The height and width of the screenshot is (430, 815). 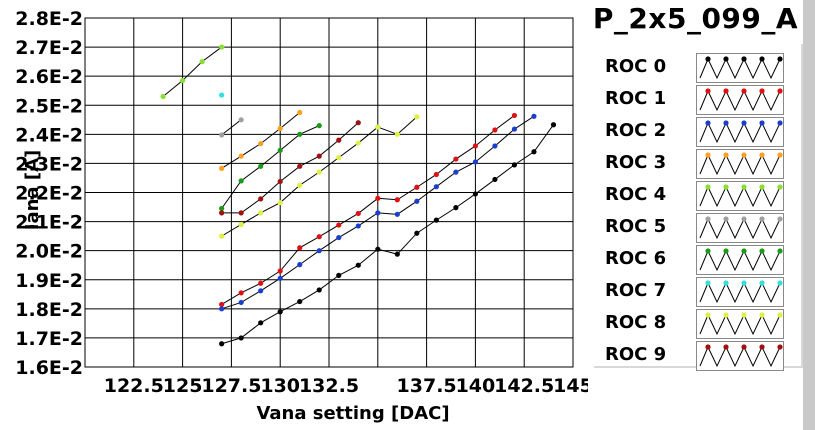 I want to click on x-tick-label: 137.5, so click(x=427, y=386).